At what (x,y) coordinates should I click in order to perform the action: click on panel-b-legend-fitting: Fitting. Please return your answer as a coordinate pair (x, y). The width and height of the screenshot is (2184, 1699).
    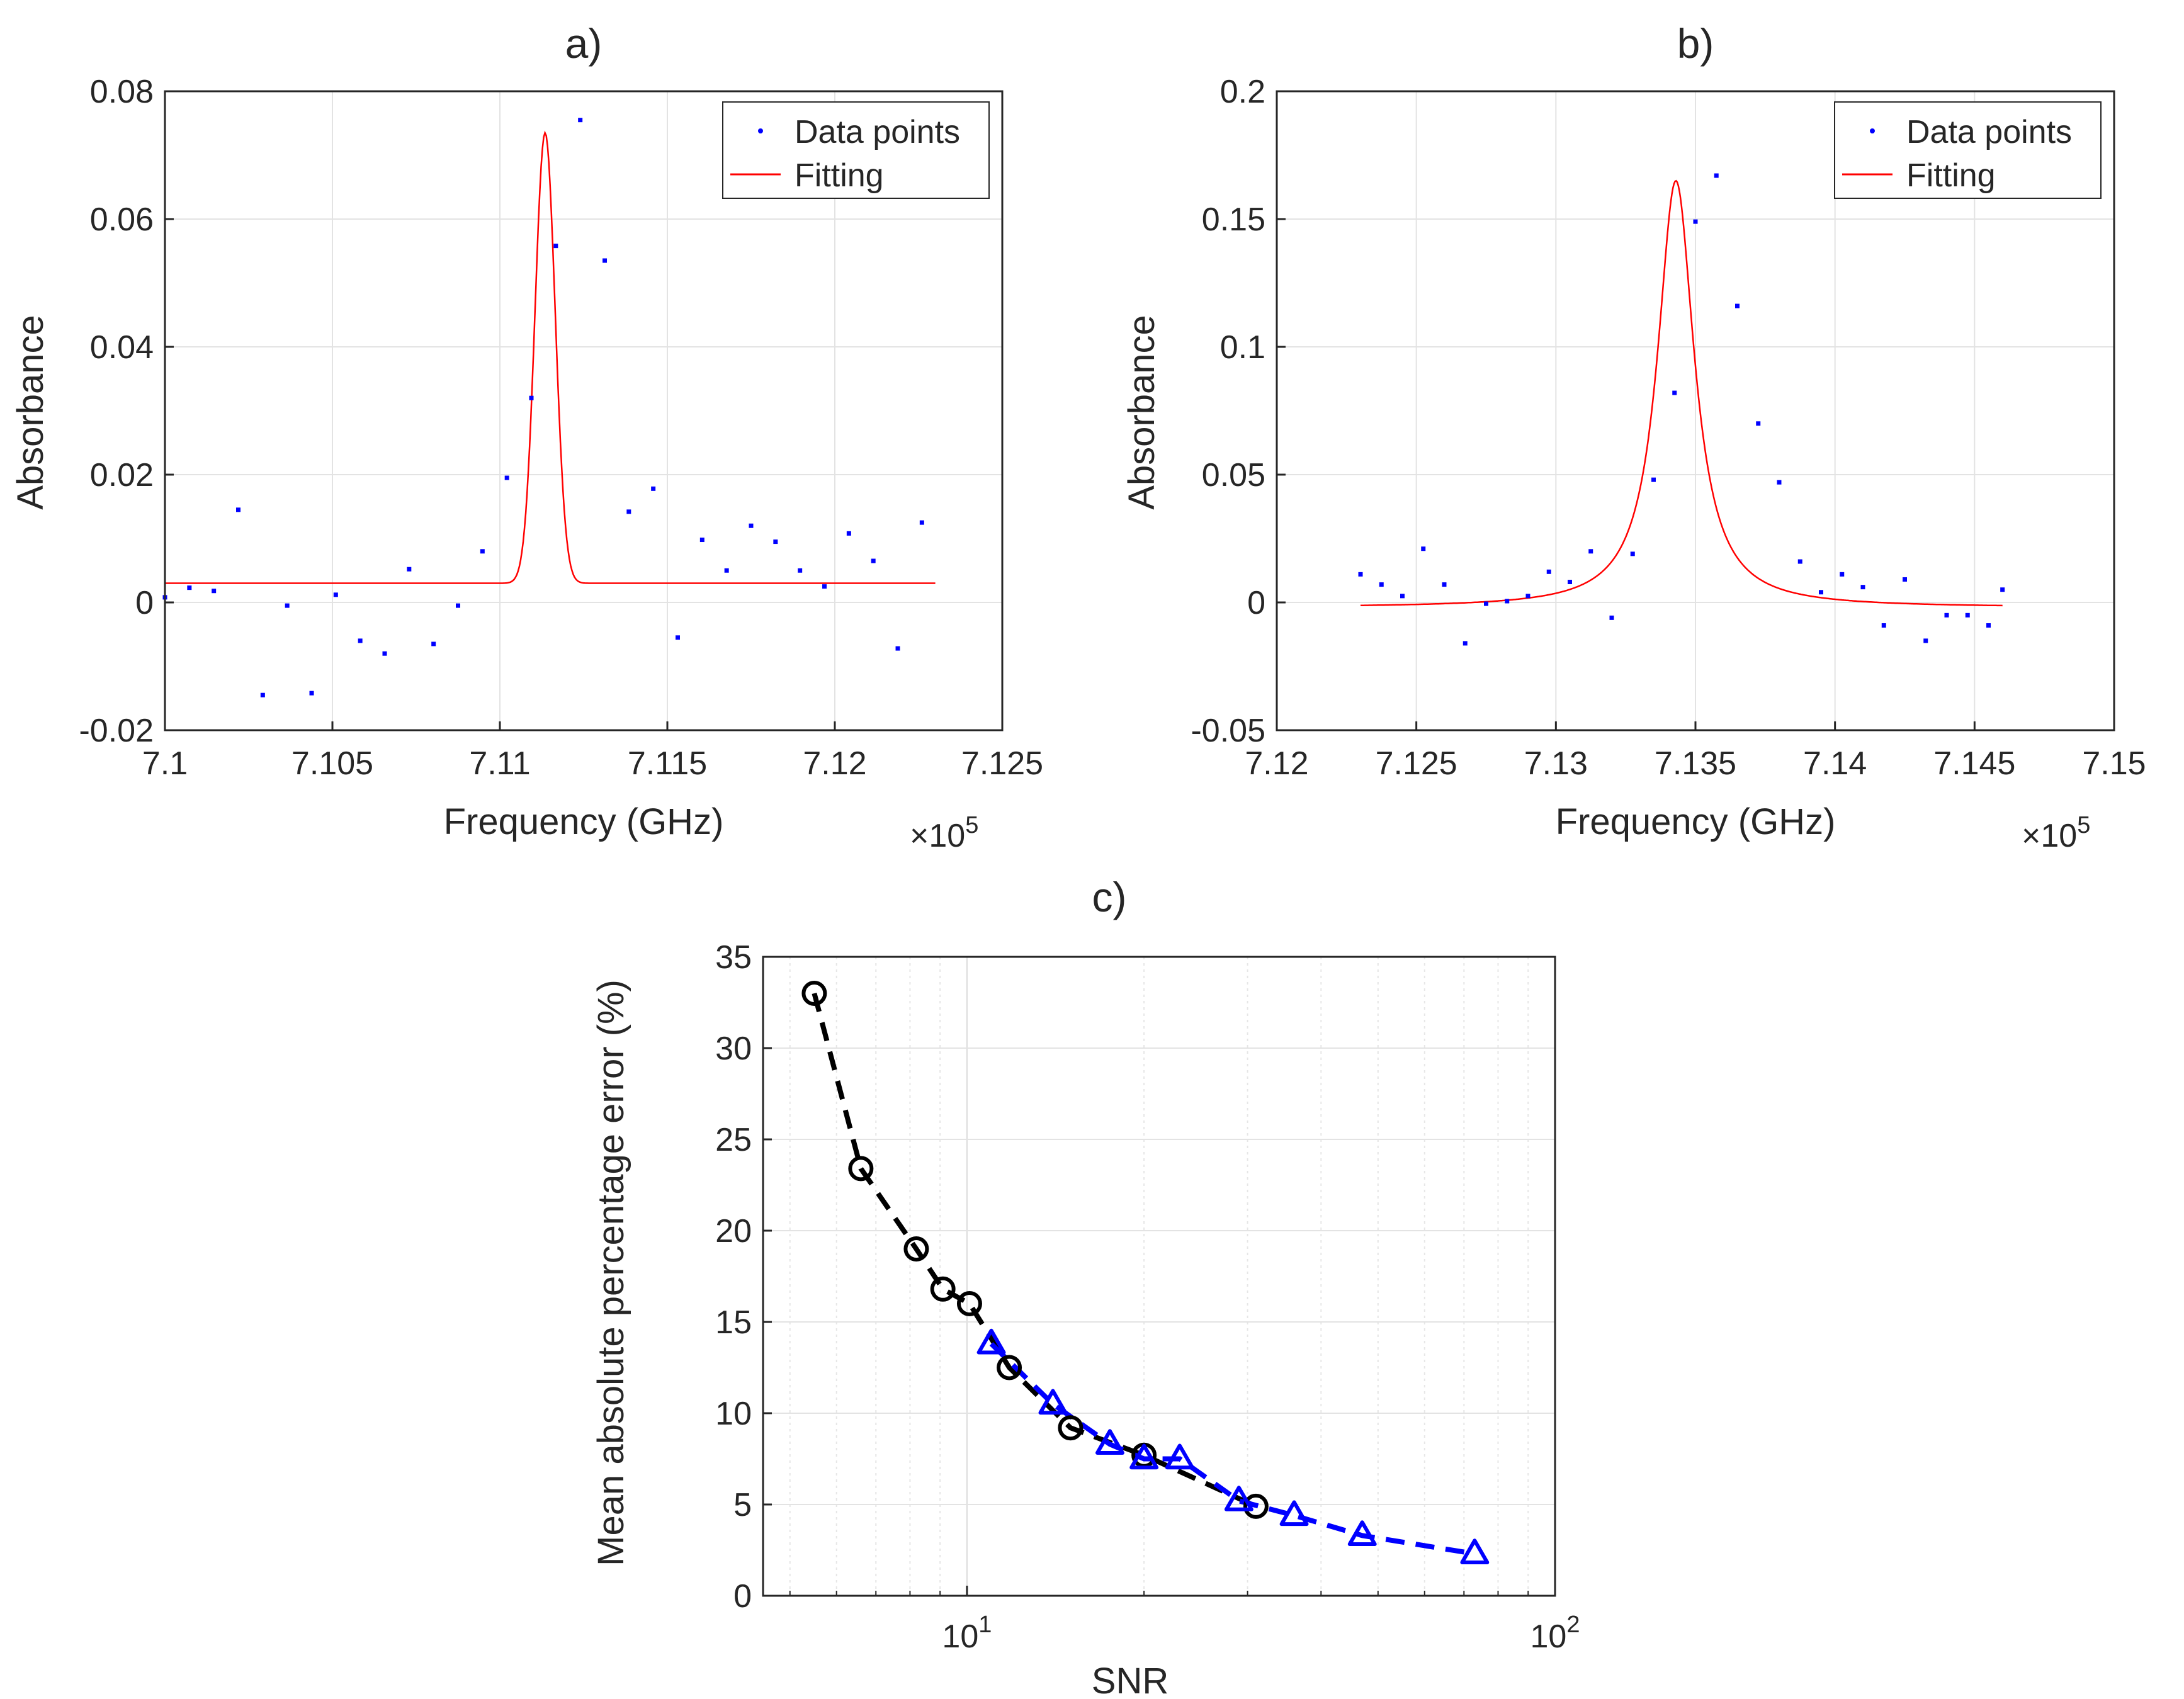
    Looking at the image, I should click on (1951, 175).